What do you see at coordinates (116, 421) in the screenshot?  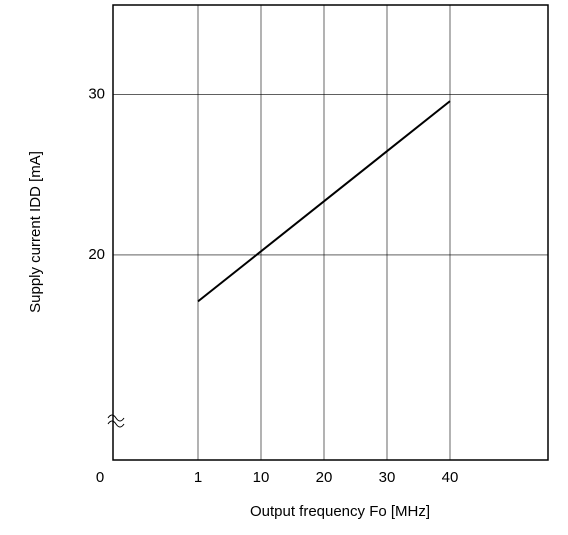 I see `axis-break` at bounding box center [116, 421].